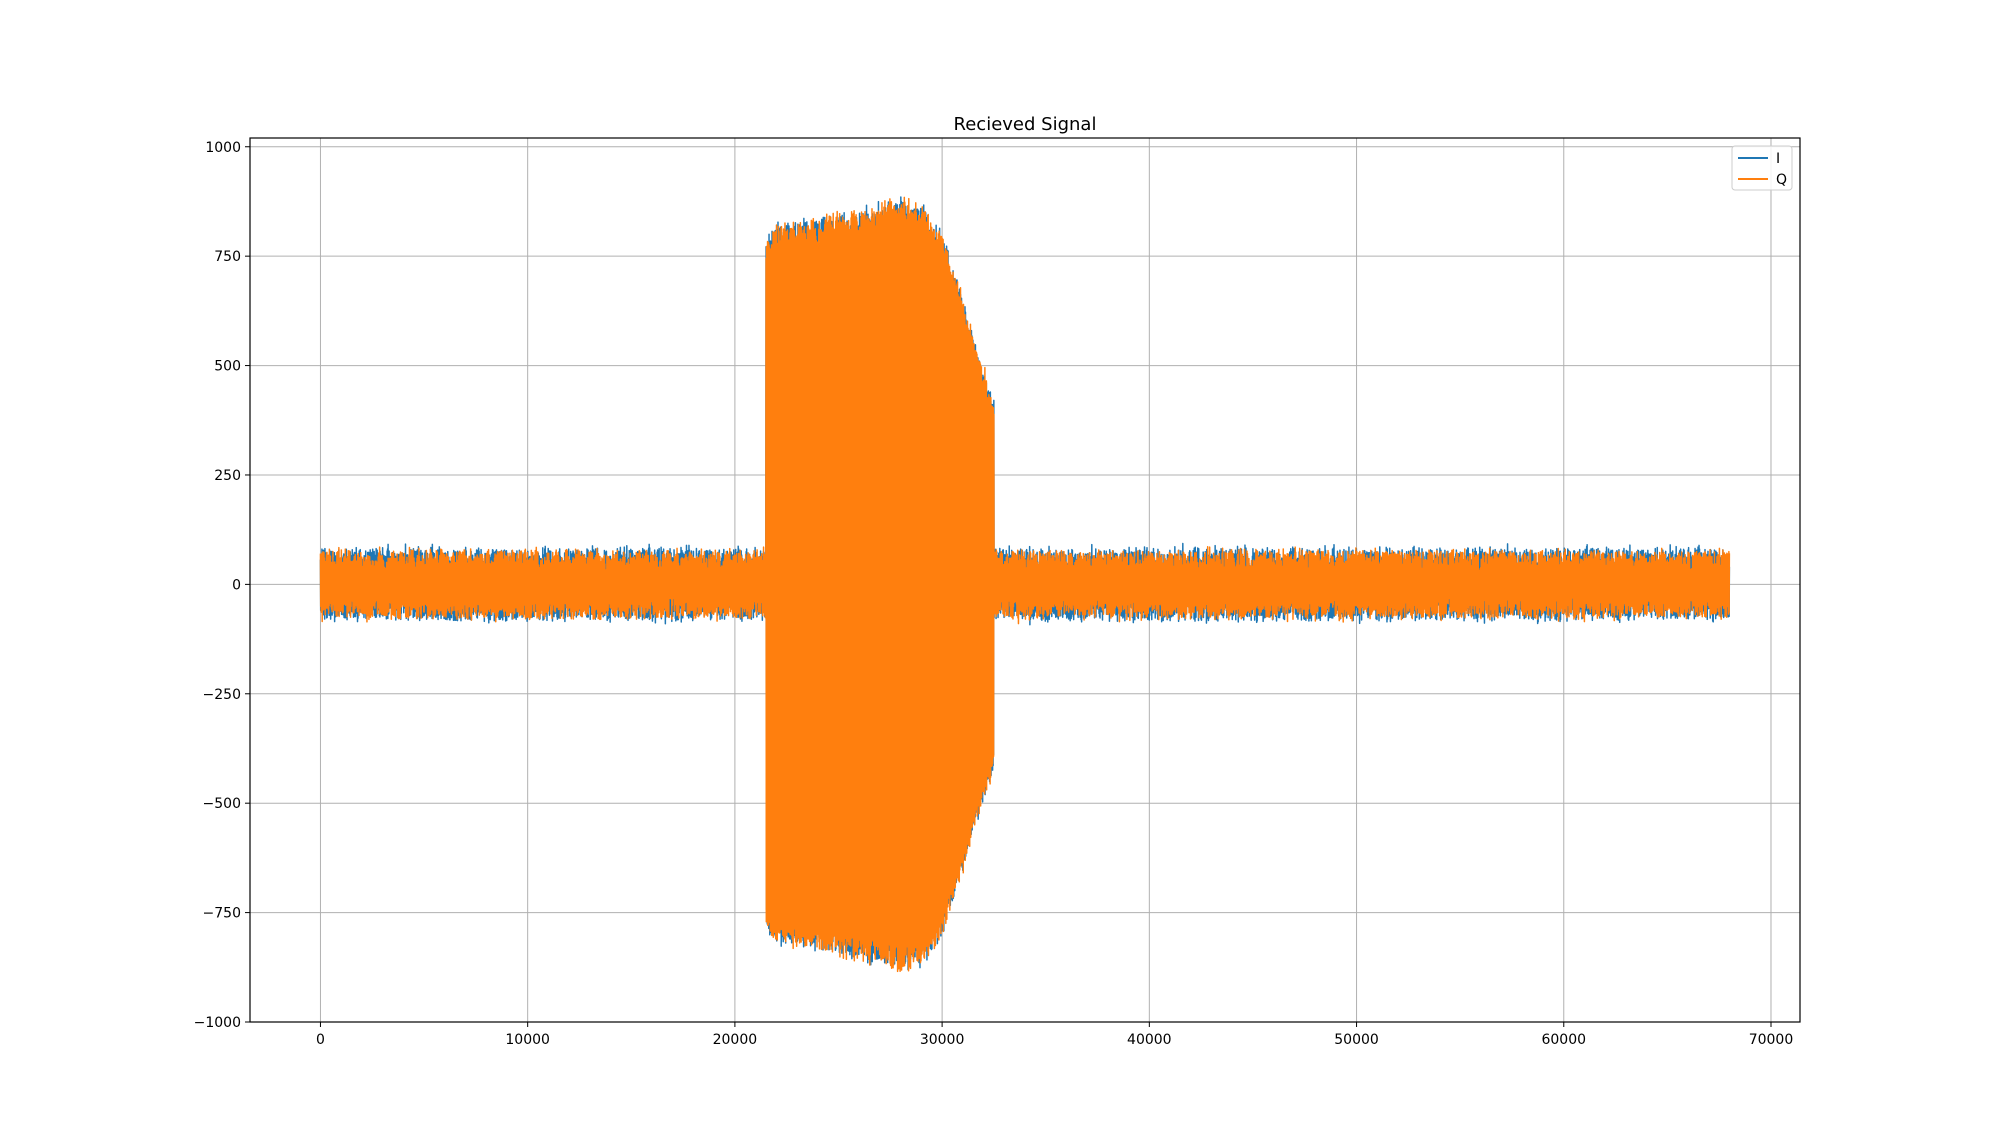 This screenshot has height=1147, width=1989. I want to click on y-axis: −1000 −750 −500 −250 0 250 500 750 1000, so click(222, 585).